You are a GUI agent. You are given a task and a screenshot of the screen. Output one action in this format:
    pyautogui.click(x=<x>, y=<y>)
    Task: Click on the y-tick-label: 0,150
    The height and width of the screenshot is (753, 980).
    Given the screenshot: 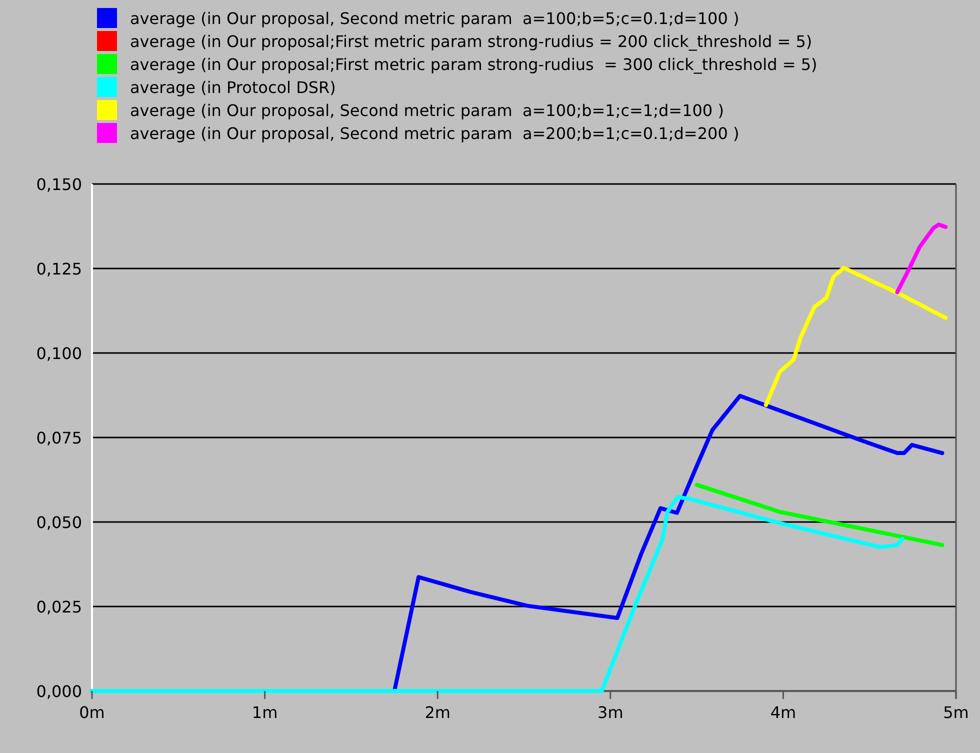 What is the action you would take?
    pyautogui.click(x=59, y=184)
    